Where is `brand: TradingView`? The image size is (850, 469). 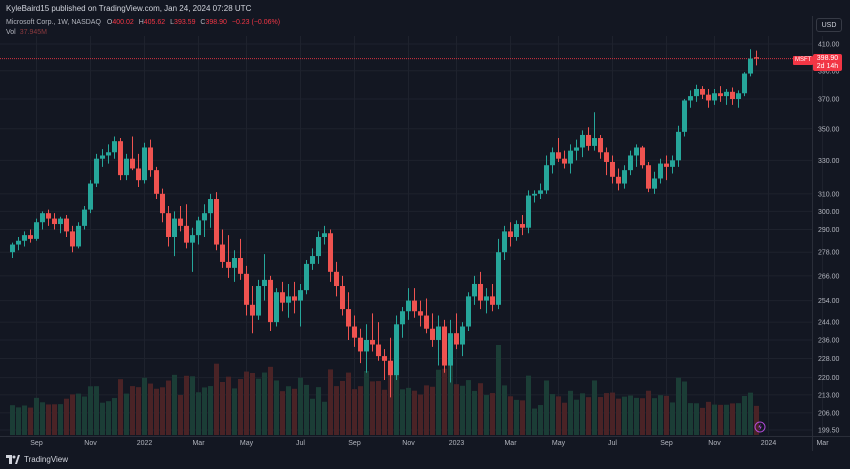 brand: TradingView is located at coordinates (37, 459).